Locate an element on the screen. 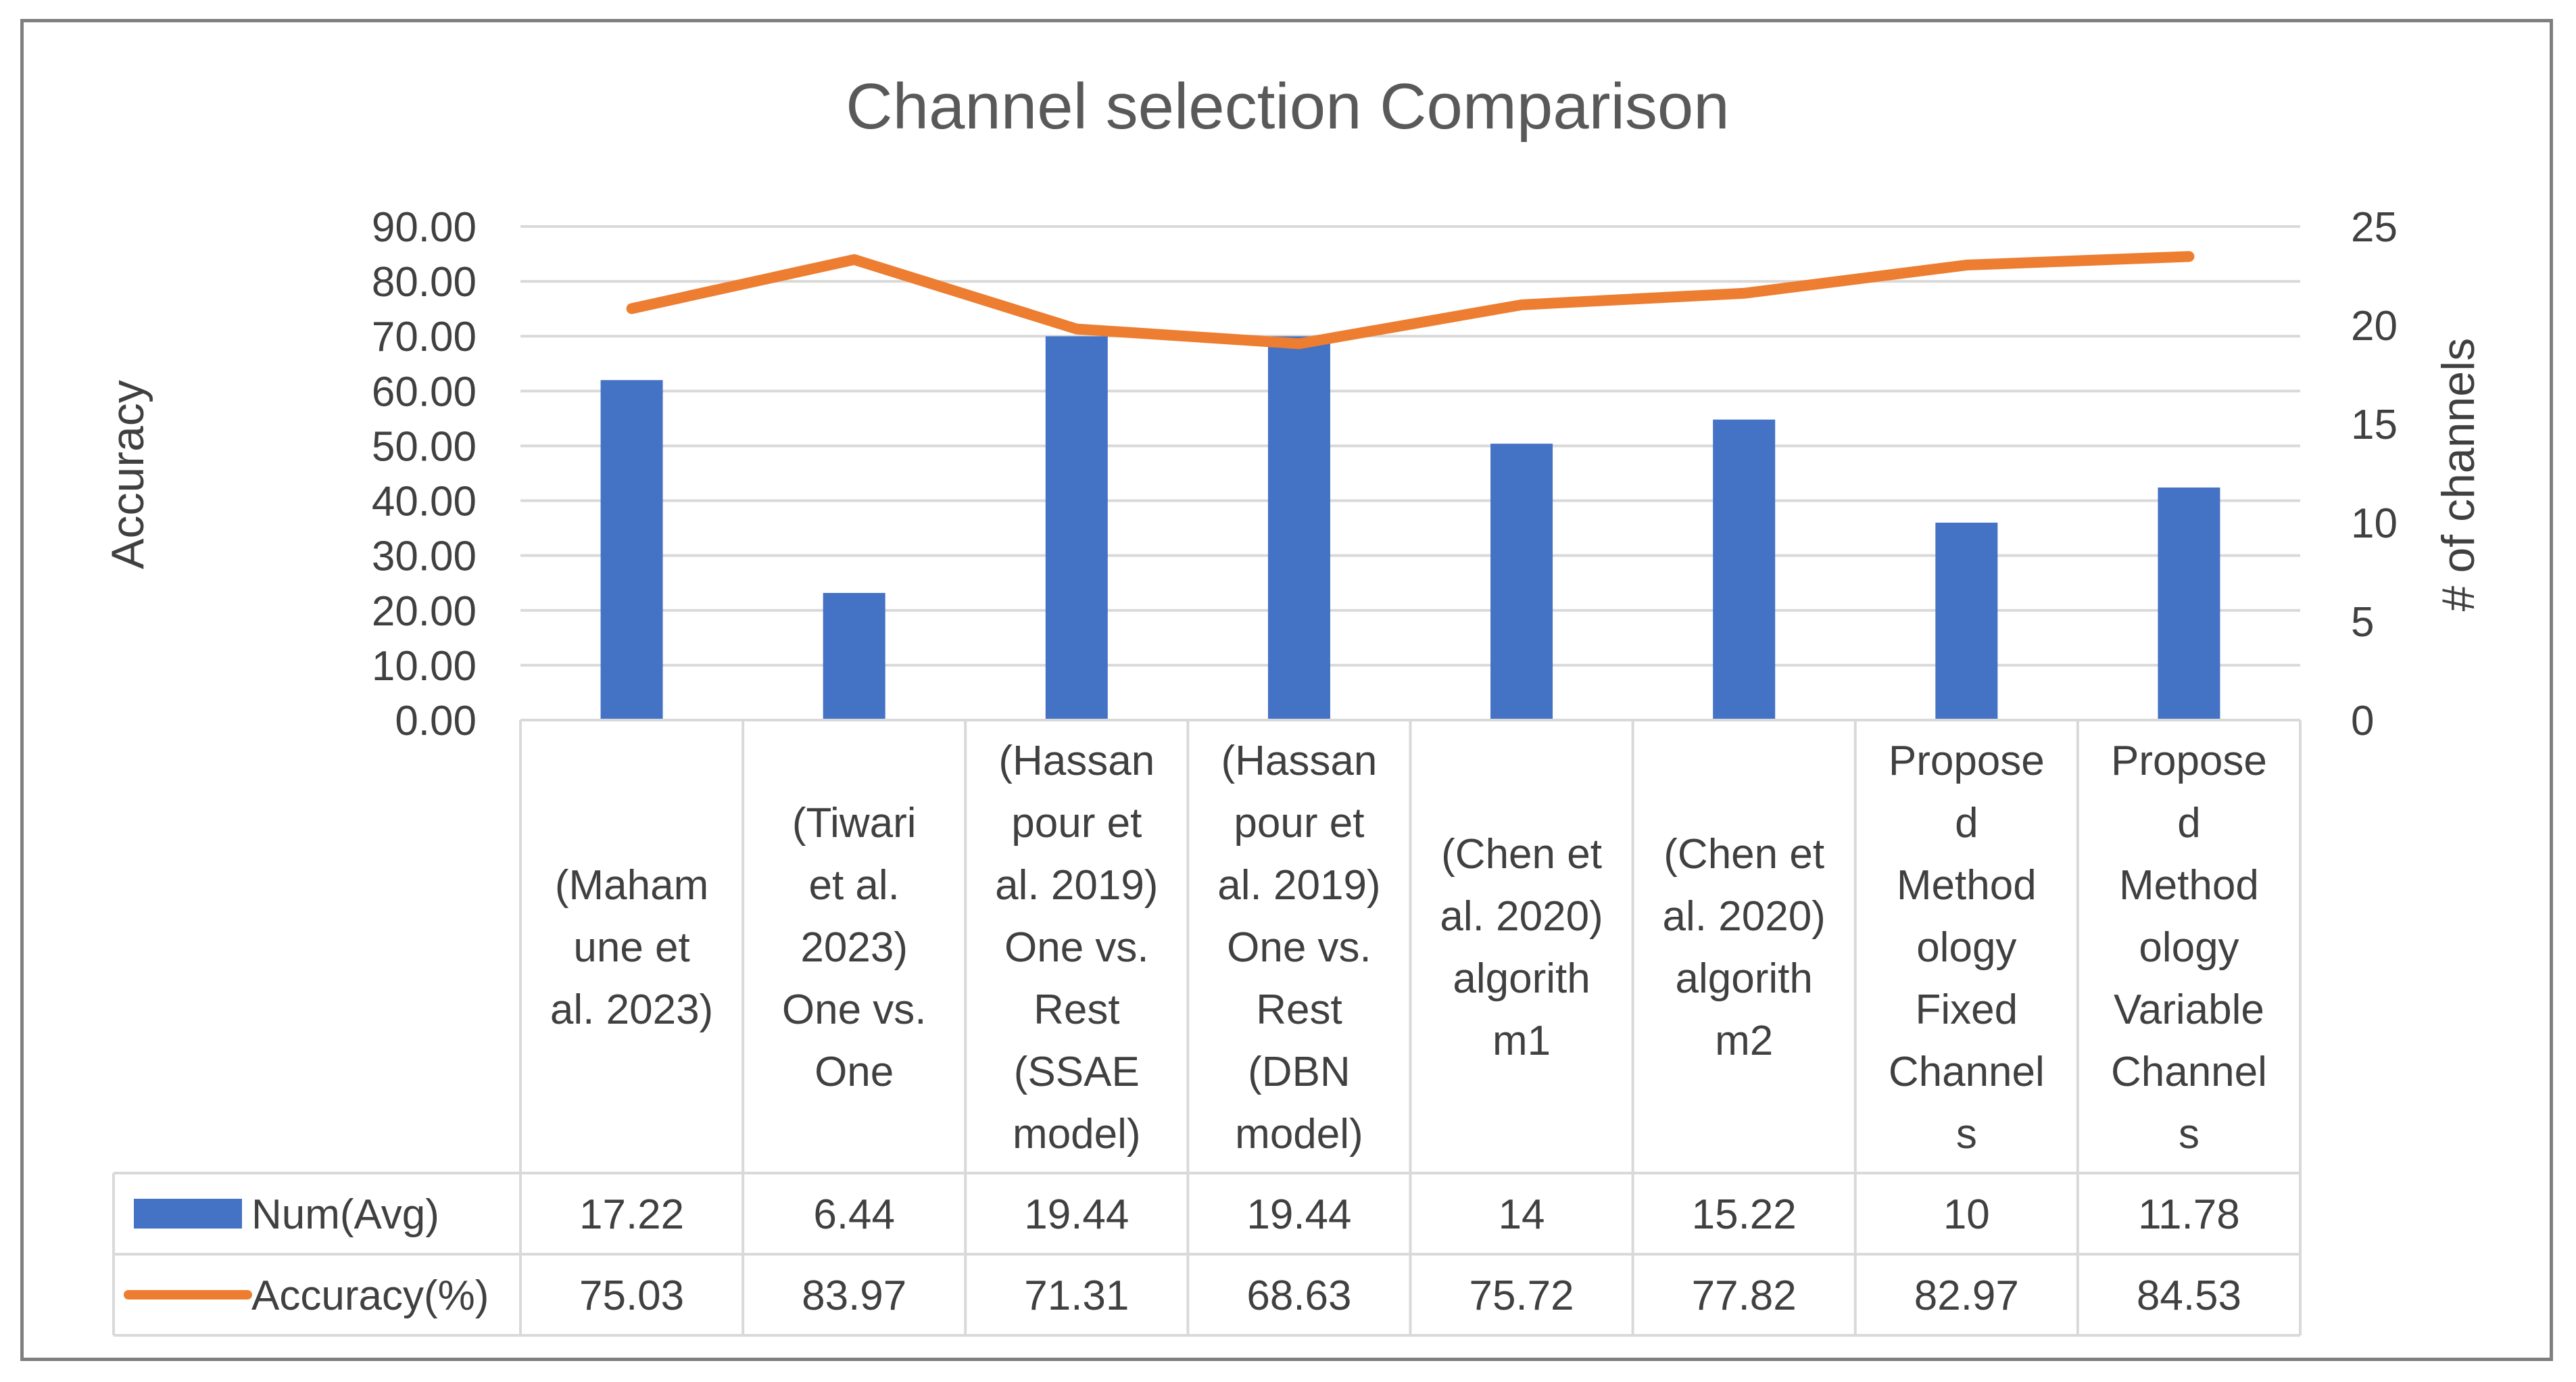 The width and height of the screenshot is (2576, 1382). category-label: m2 is located at coordinates (1744, 1041).